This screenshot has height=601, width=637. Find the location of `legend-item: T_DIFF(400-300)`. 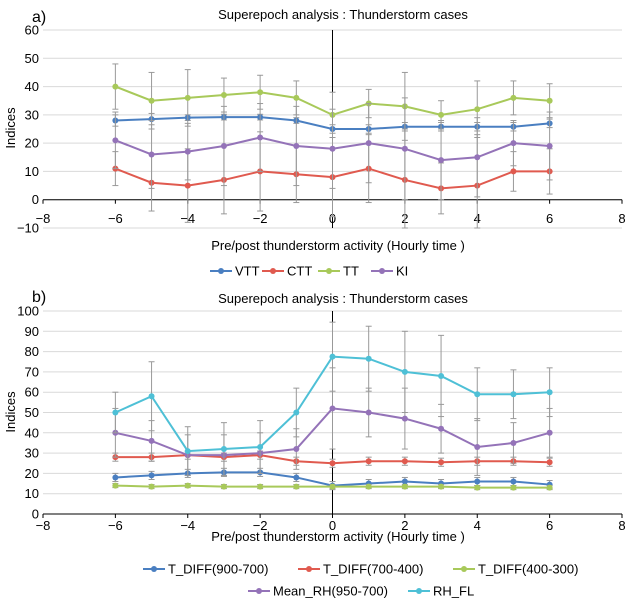

legend-item: T_DIFF(400-300) is located at coordinates (515, 569).